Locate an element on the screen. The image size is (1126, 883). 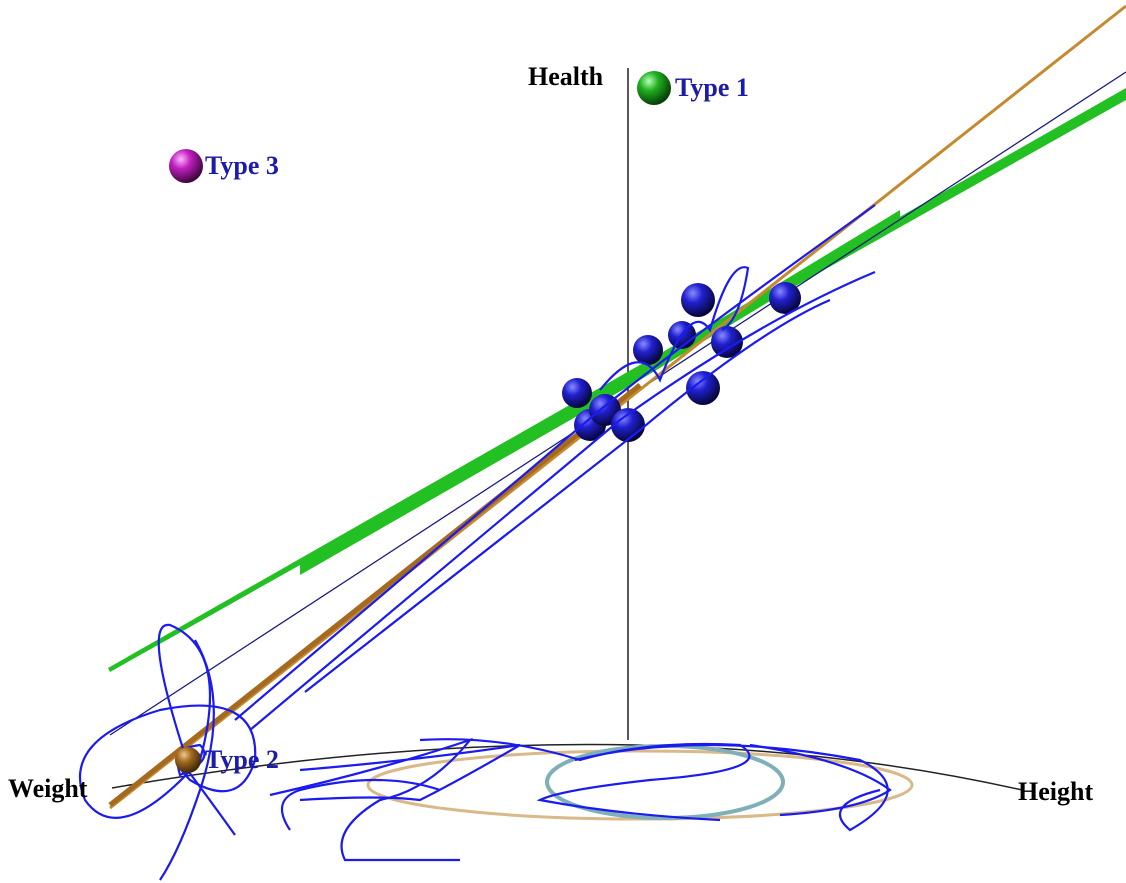
legend-label: Type 3 is located at coordinates (242, 165).